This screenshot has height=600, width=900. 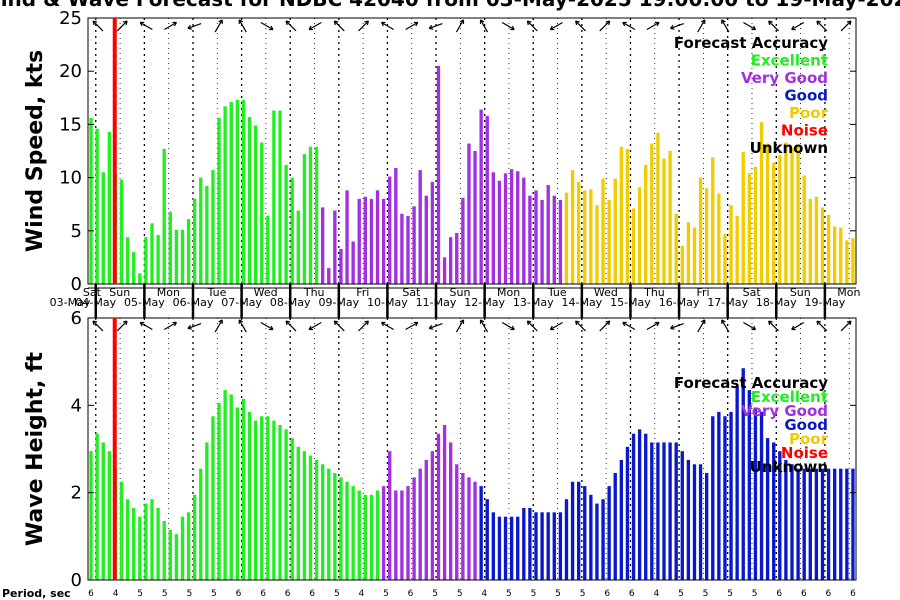 I want to click on y-tick-label: 10, so click(x=70, y=178).